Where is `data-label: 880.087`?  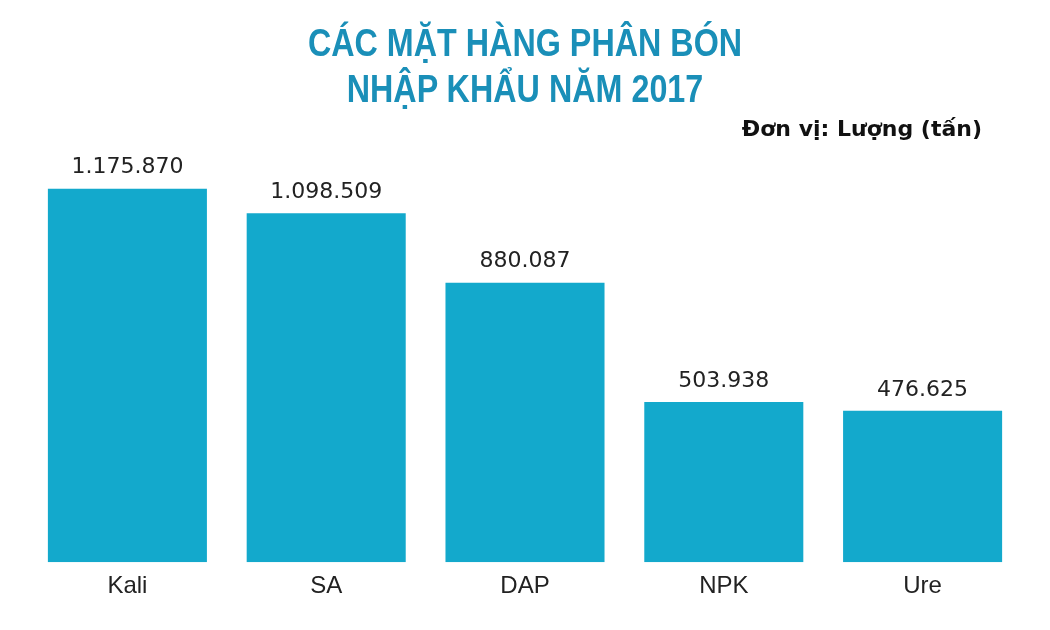 data-label: 880.087 is located at coordinates (525, 260).